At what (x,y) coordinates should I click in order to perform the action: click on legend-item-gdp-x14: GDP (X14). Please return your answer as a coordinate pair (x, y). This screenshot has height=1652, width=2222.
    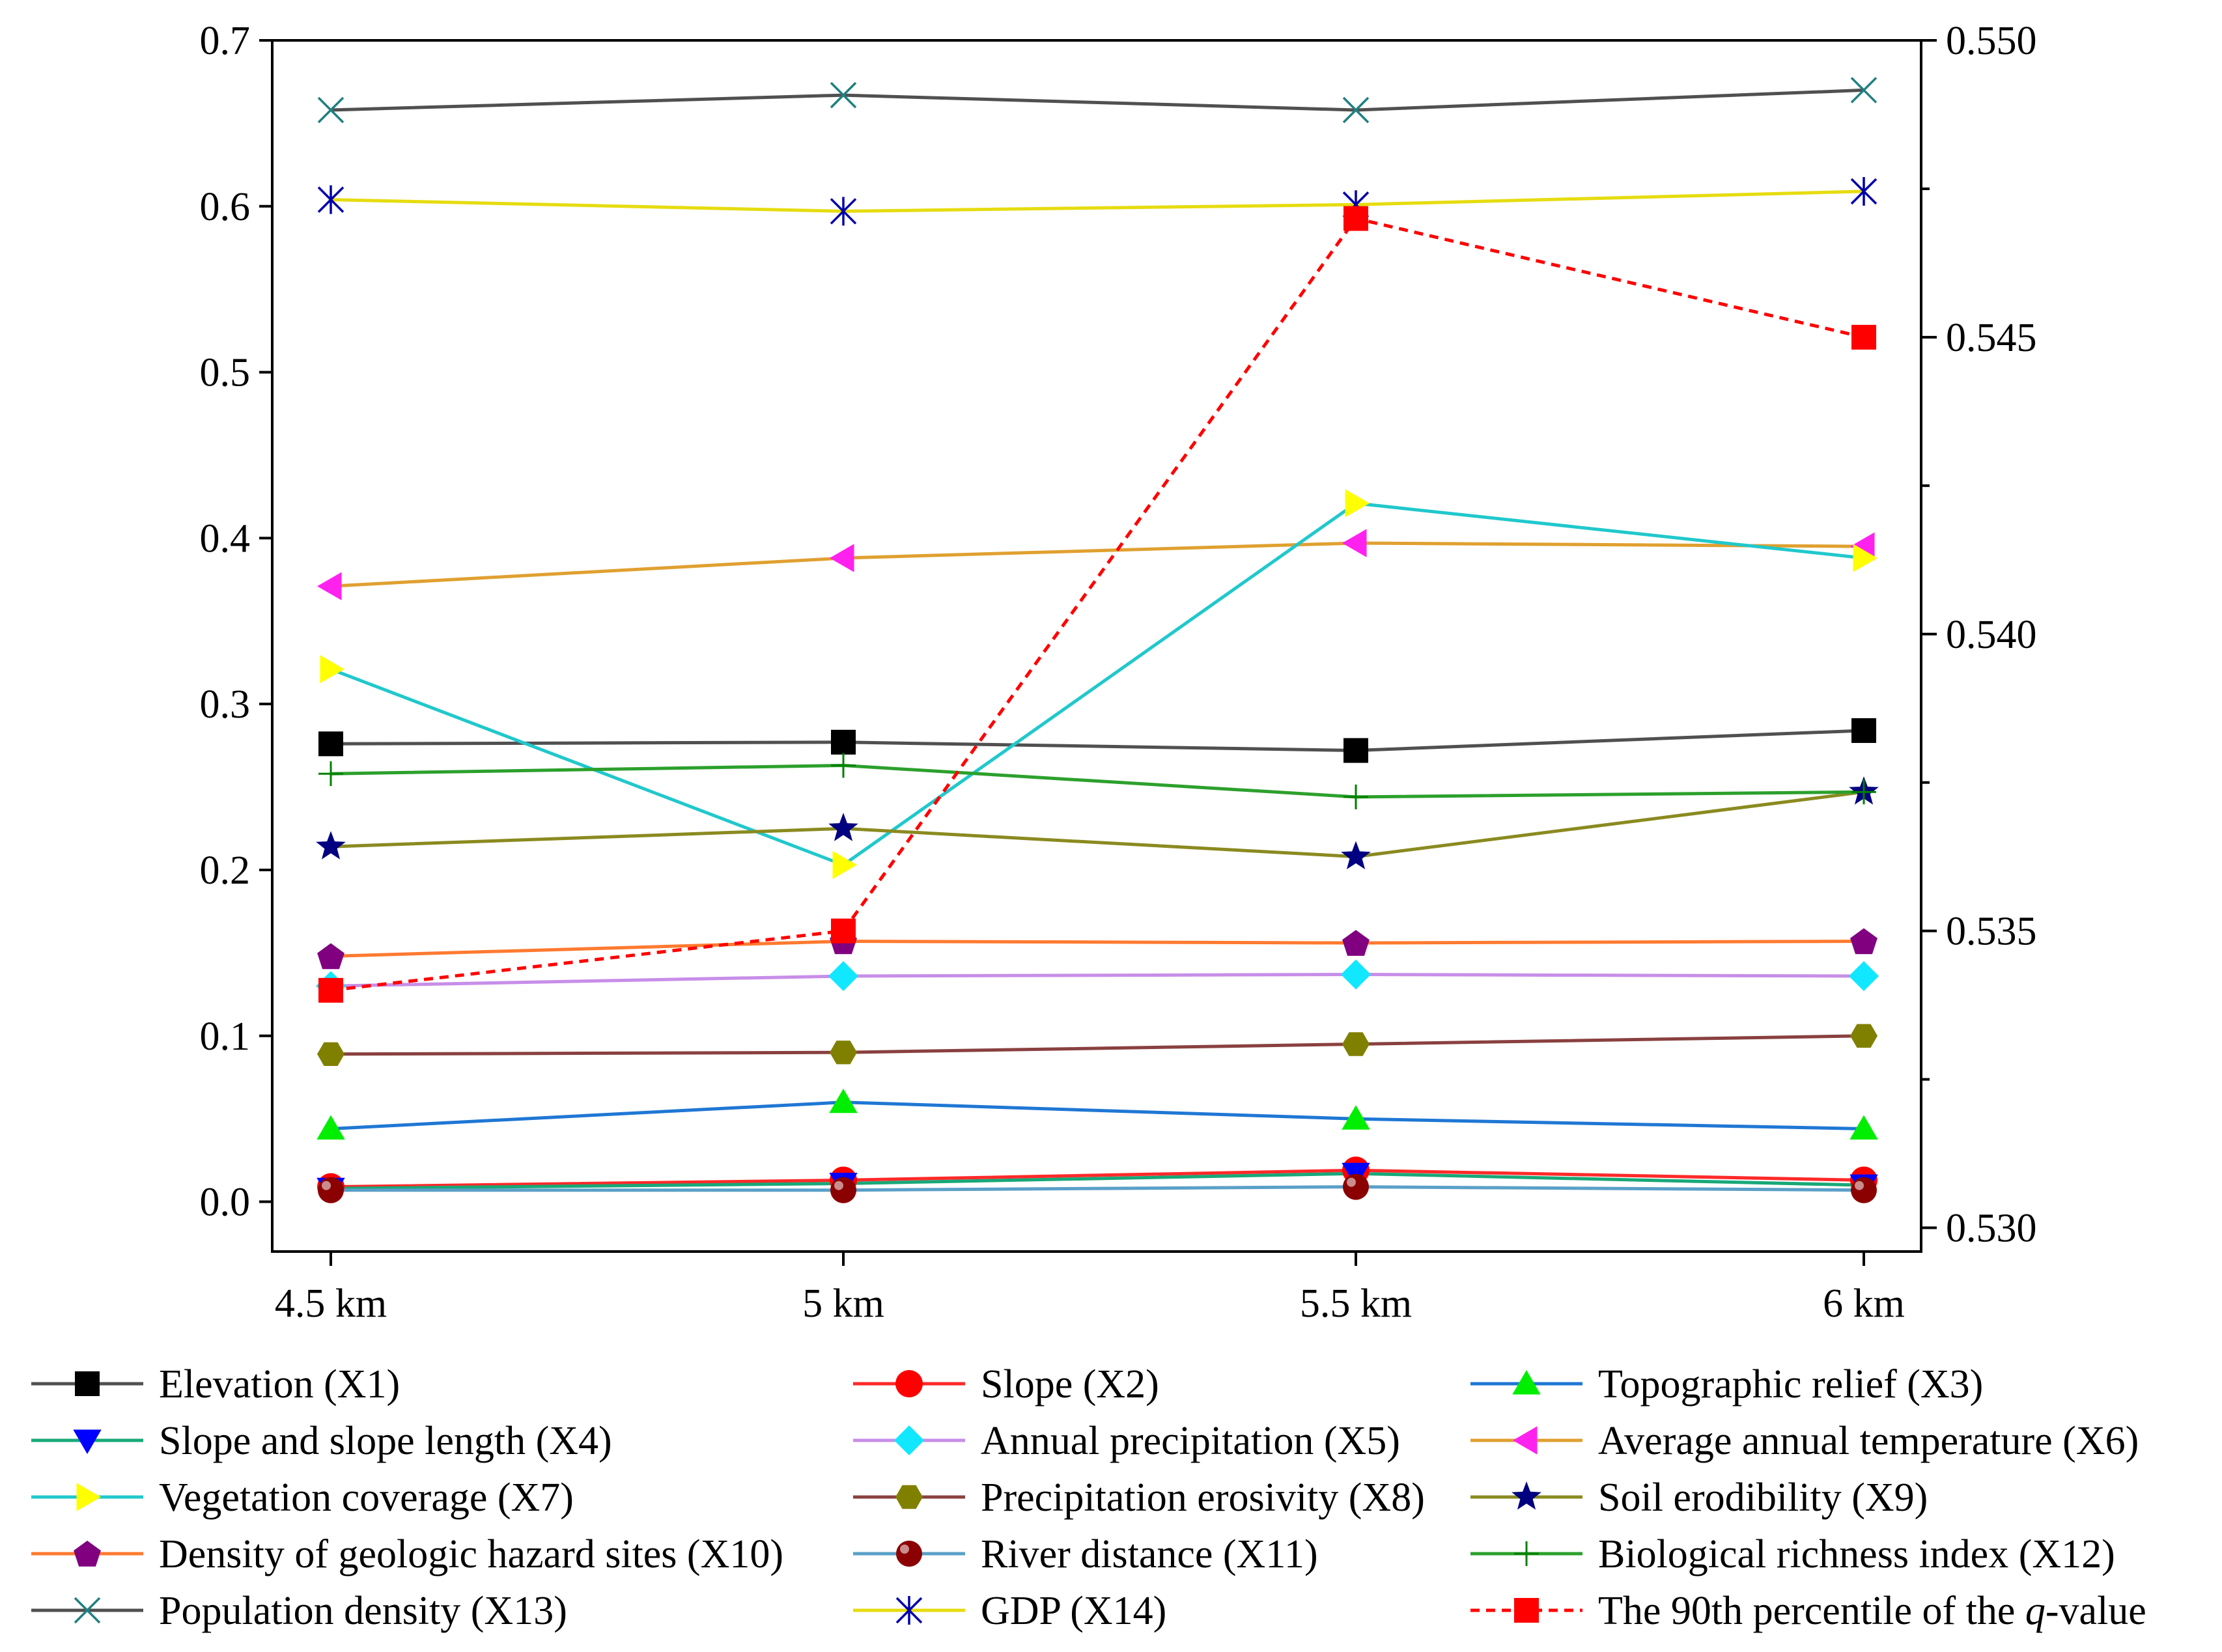
    Looking at the image, I should click on (1009, 1611).